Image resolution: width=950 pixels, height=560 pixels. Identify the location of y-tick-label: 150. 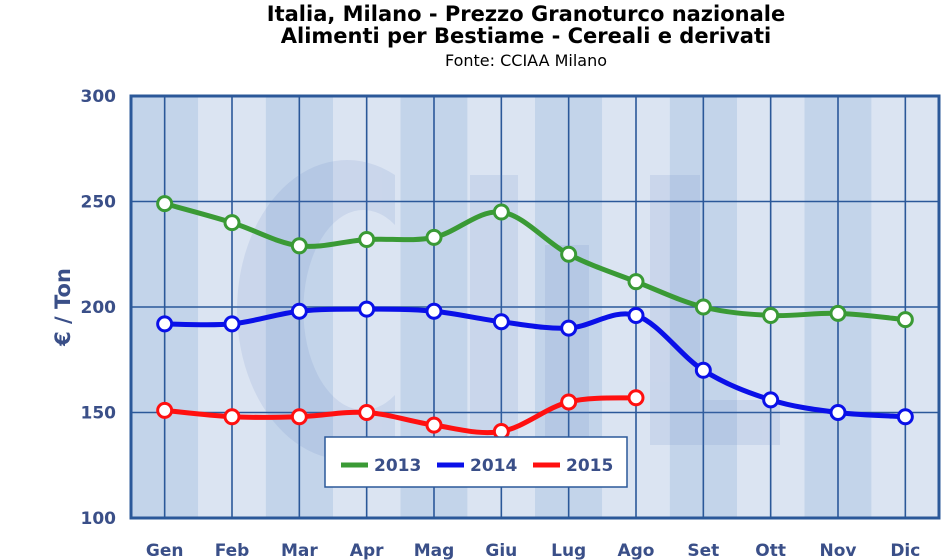
(99, 414).